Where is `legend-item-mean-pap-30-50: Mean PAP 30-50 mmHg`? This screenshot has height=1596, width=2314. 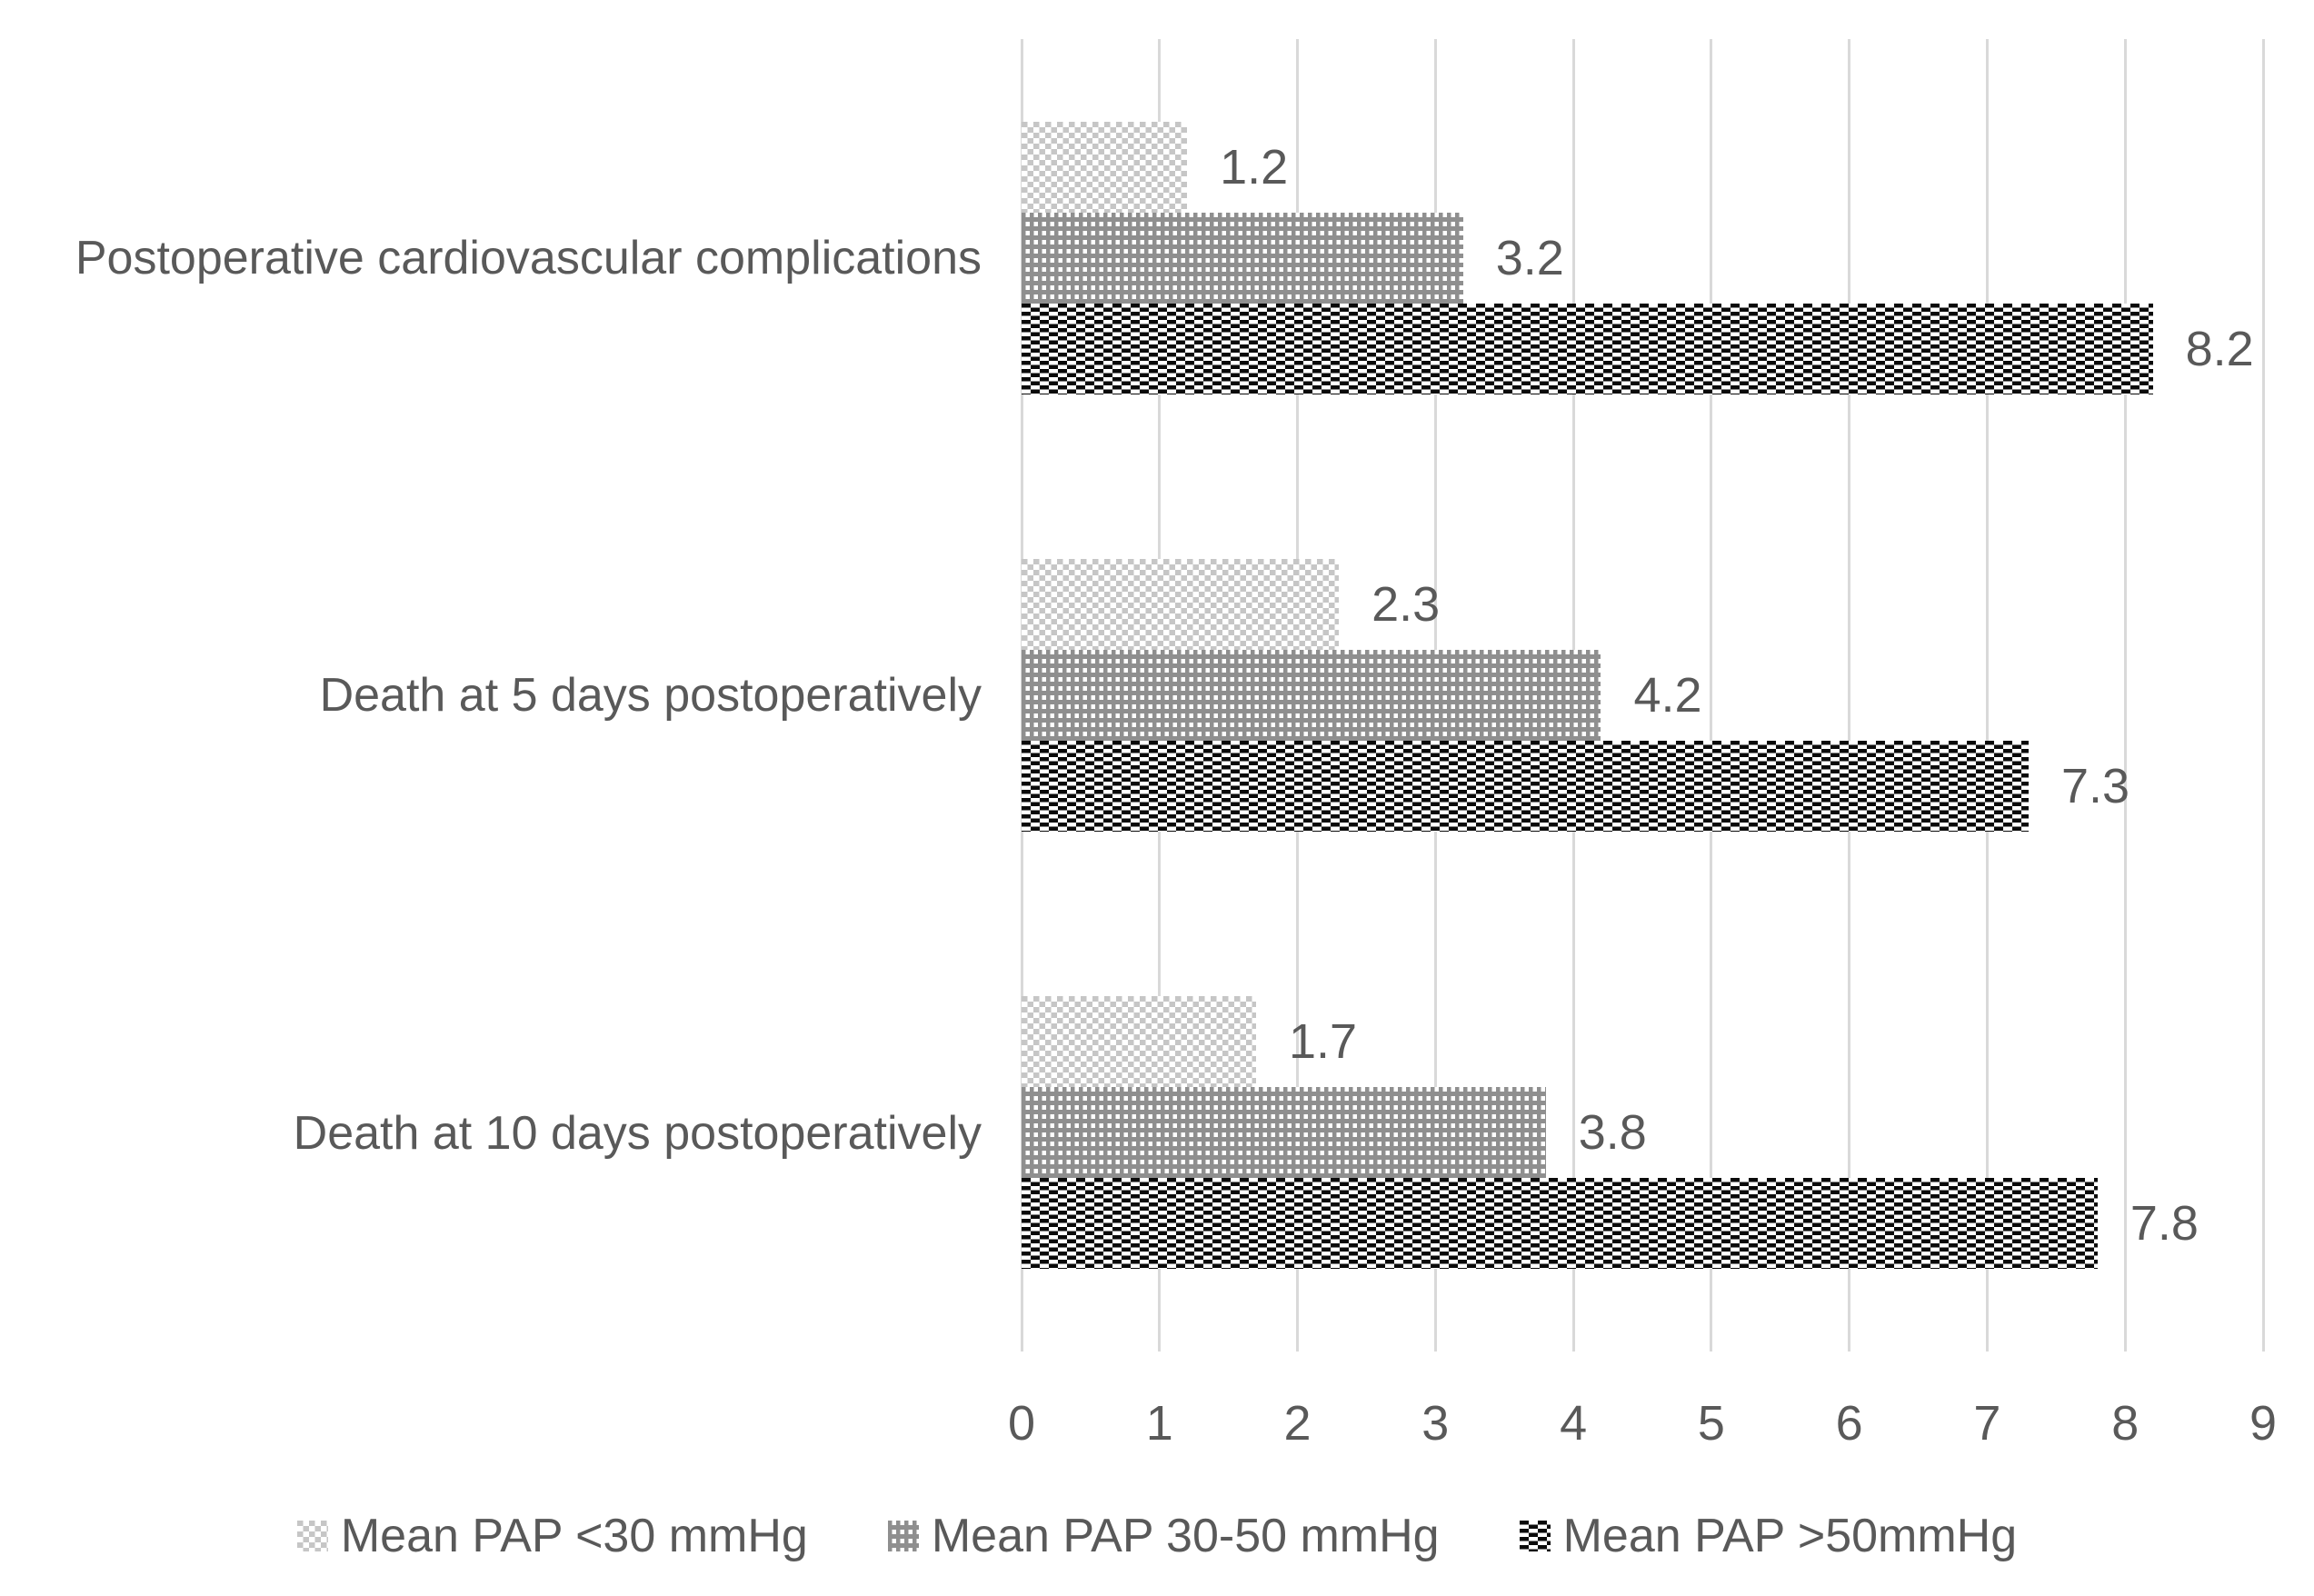 legend-item-mean-pap-30-50: Mean PAP 30-50 mmHg is located at coordinates (1163, 1536).